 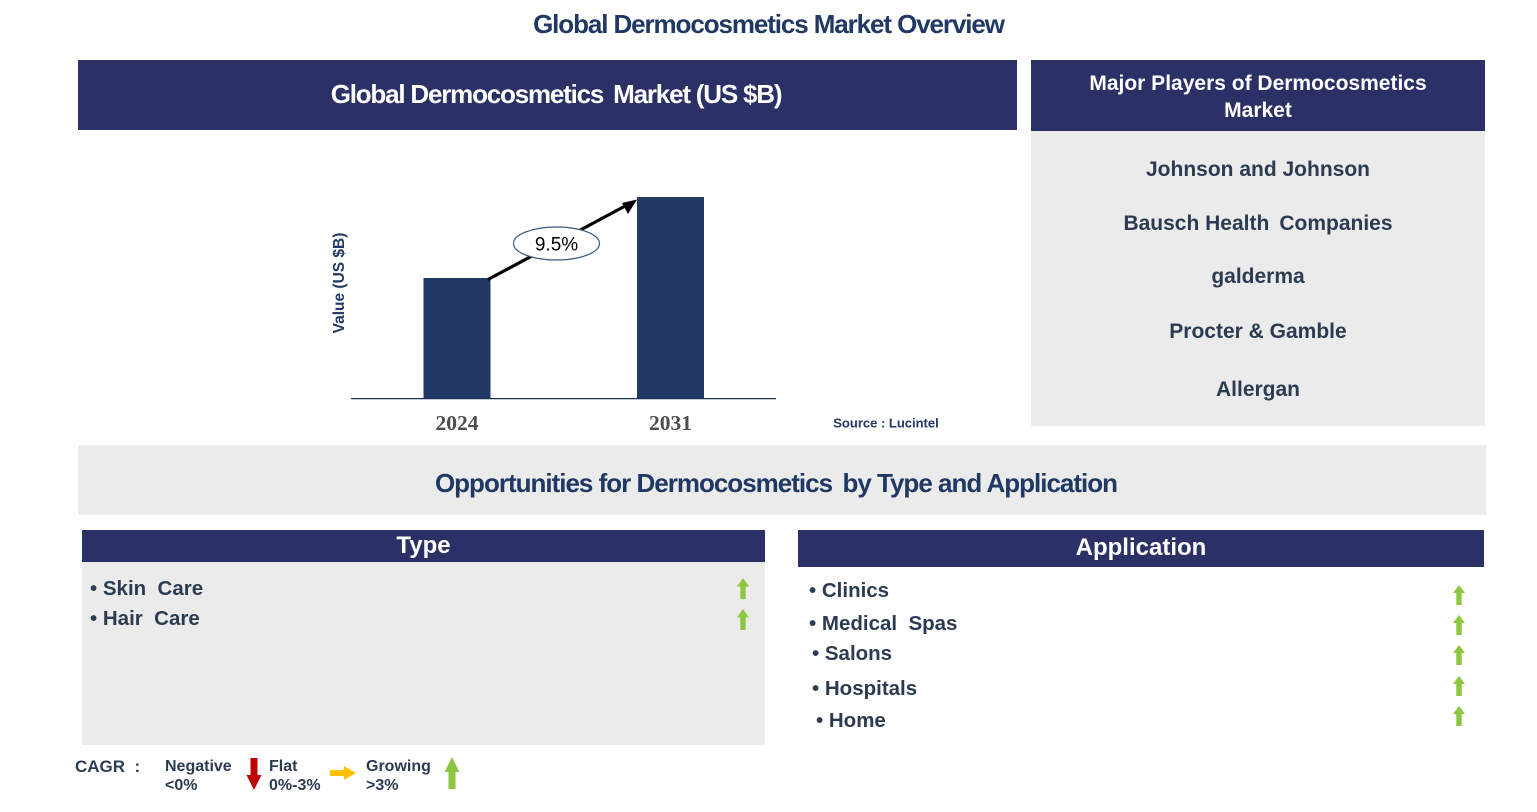 What do you see at coordinates (457, 423) in the screenshot?
I see `svg-text: 2024` at bounding box center [457, 423].